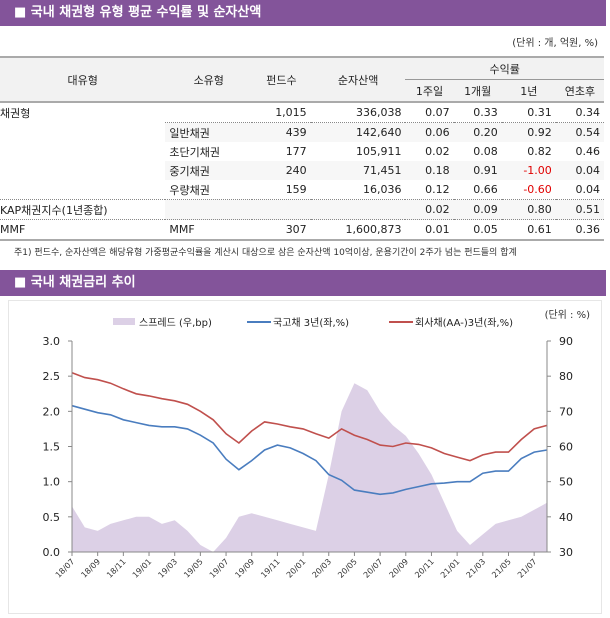 This screenshot has width=610, height=618. What do you see at coordinates (138, 12) in the screenshot?
I see `section-title: ■ 국내 채권형 유형 평균 수익률 및 순자산액` at bounding box center [138, 12].